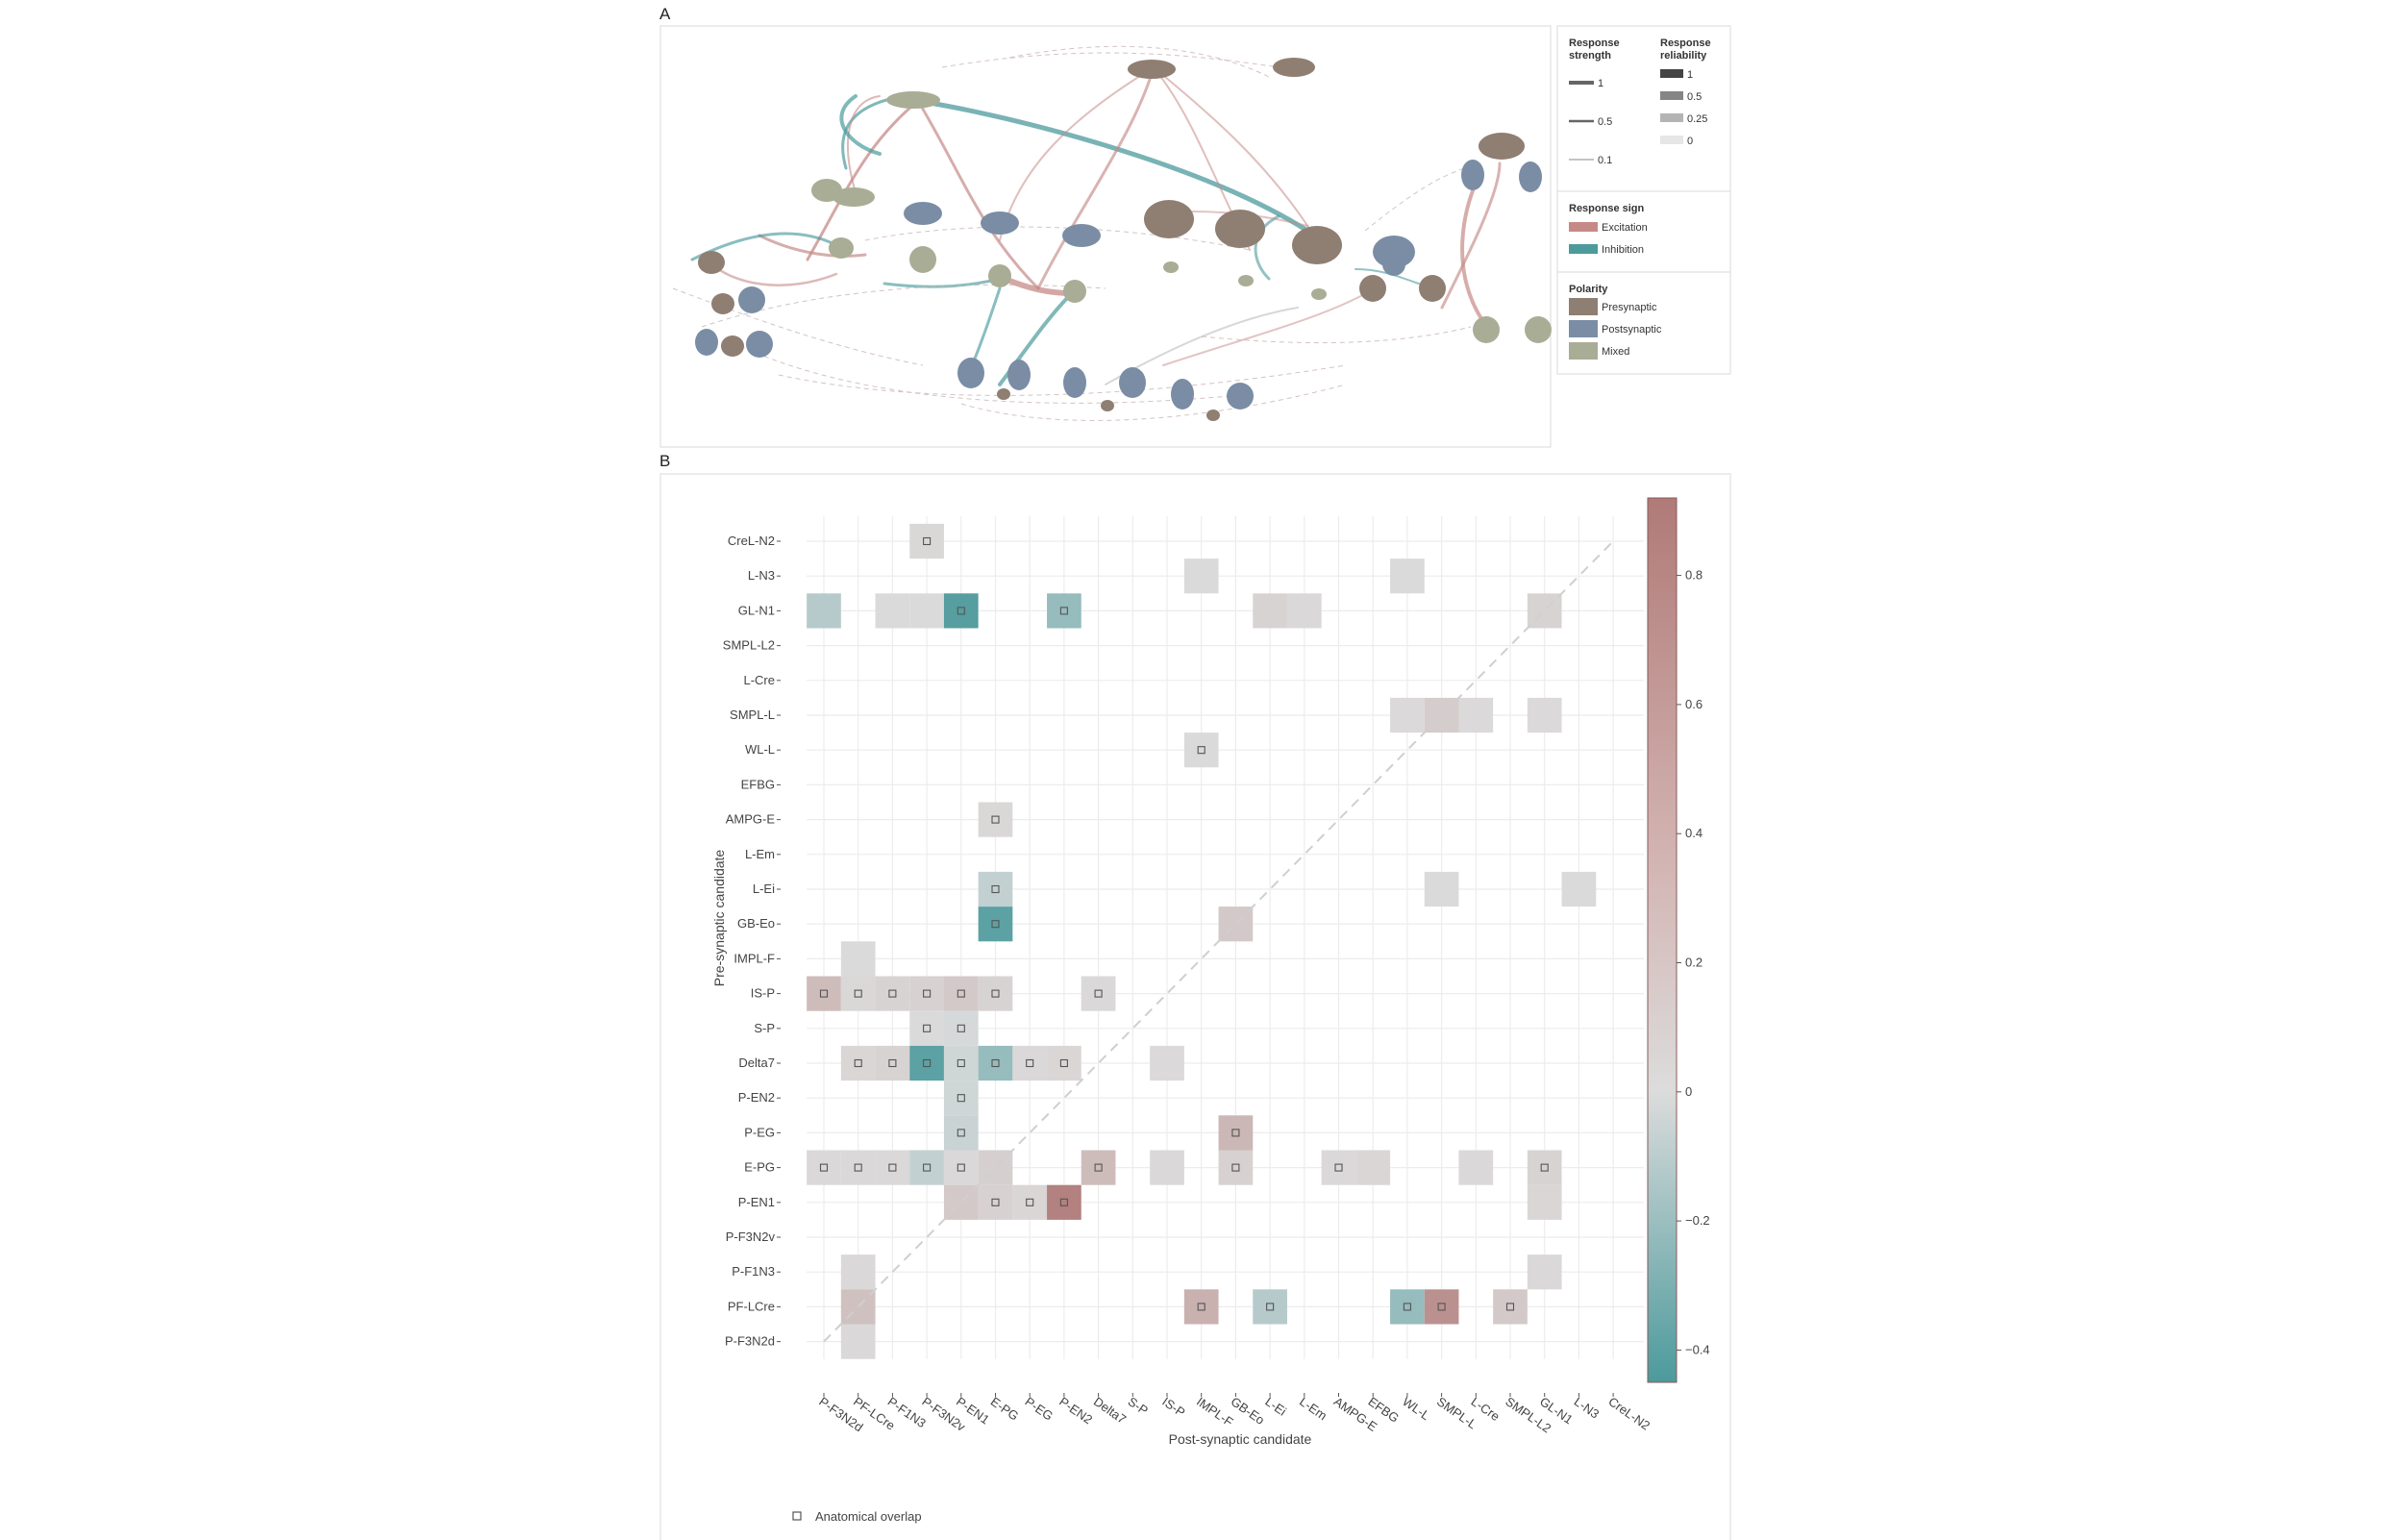 Image resolution: width=2386 pixels, height=1540 pixels. Describe the element at coordinates (751, 819) in the screenshot. I see `y-tick-label: AMPG-E` at that location.